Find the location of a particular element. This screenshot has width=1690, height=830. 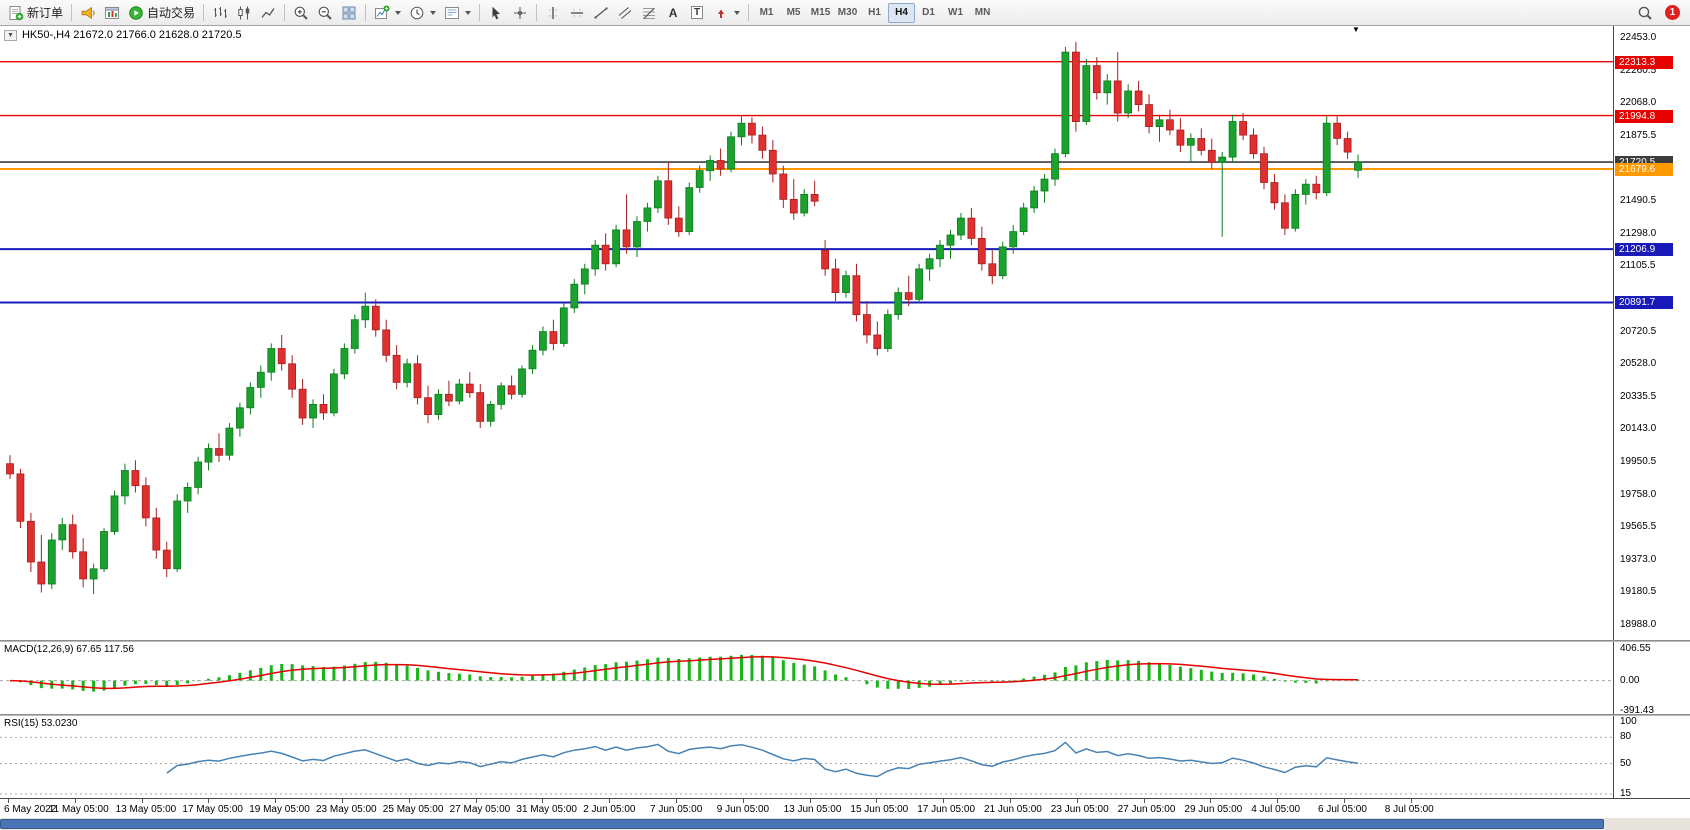

timeframe-w1: W1 is located at coordinates (956, 12).